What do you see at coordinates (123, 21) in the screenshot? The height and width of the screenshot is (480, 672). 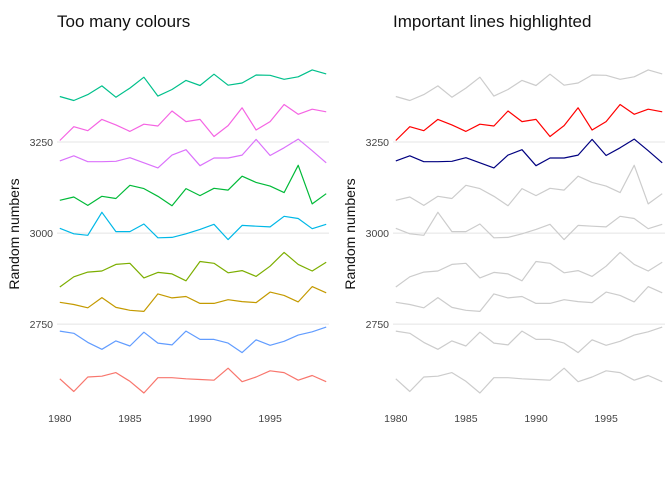 I see `chart-title: Too many colours` at bounding box center [123, 21].